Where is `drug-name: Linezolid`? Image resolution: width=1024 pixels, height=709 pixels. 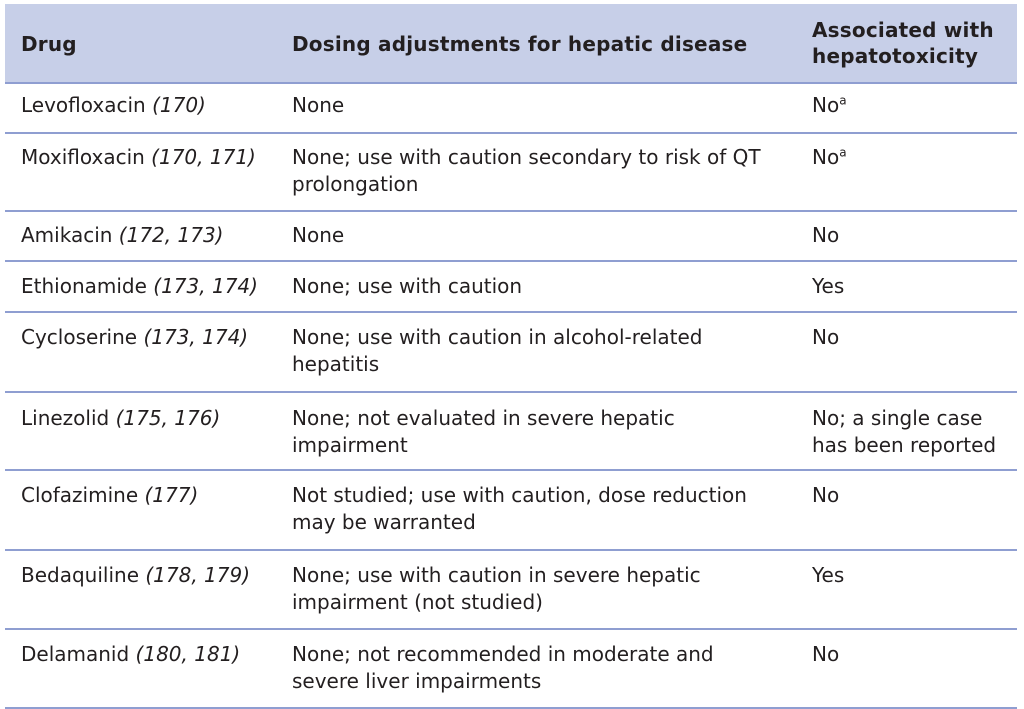 drug-name: Linezolid is located at coordinates (65, 418).